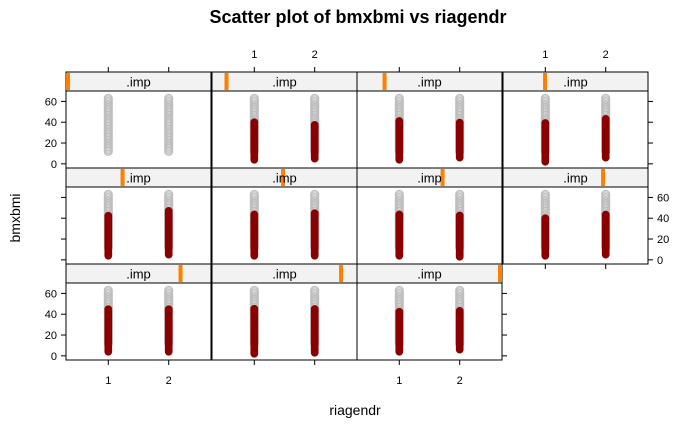 This screenshot has width=700, height=432. What do you see at coordinates (15, 217) in the screenshot?
I see `y-axis-label: bmxbmi` at bounding box center [15, 217].